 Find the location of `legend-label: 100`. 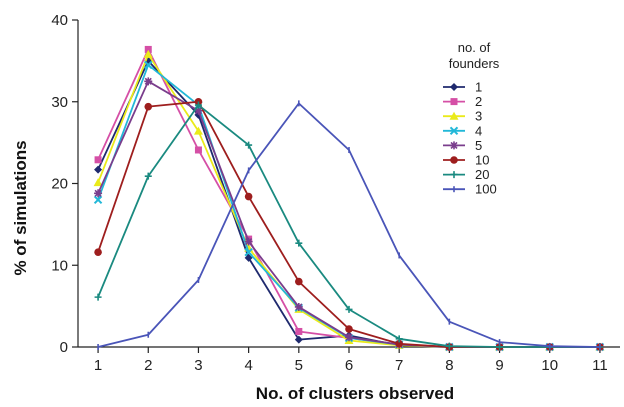

legend-label: 100 is located at coordinates (486, 189).